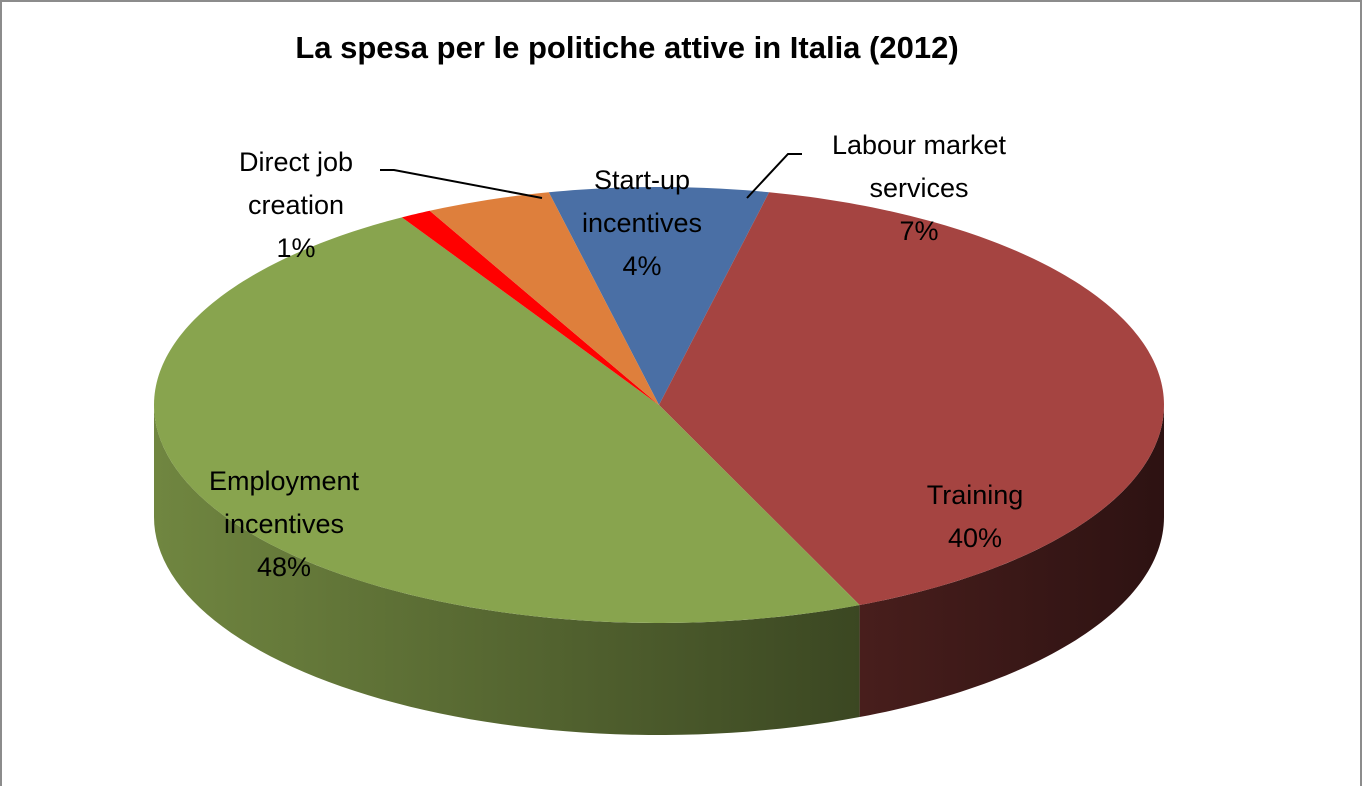 This screenshot has width=1362, height=786. What do you see at coordinates (1011, 561) in the screenshot?
I see `pie-side-training` at bounding box center [1011, 561].